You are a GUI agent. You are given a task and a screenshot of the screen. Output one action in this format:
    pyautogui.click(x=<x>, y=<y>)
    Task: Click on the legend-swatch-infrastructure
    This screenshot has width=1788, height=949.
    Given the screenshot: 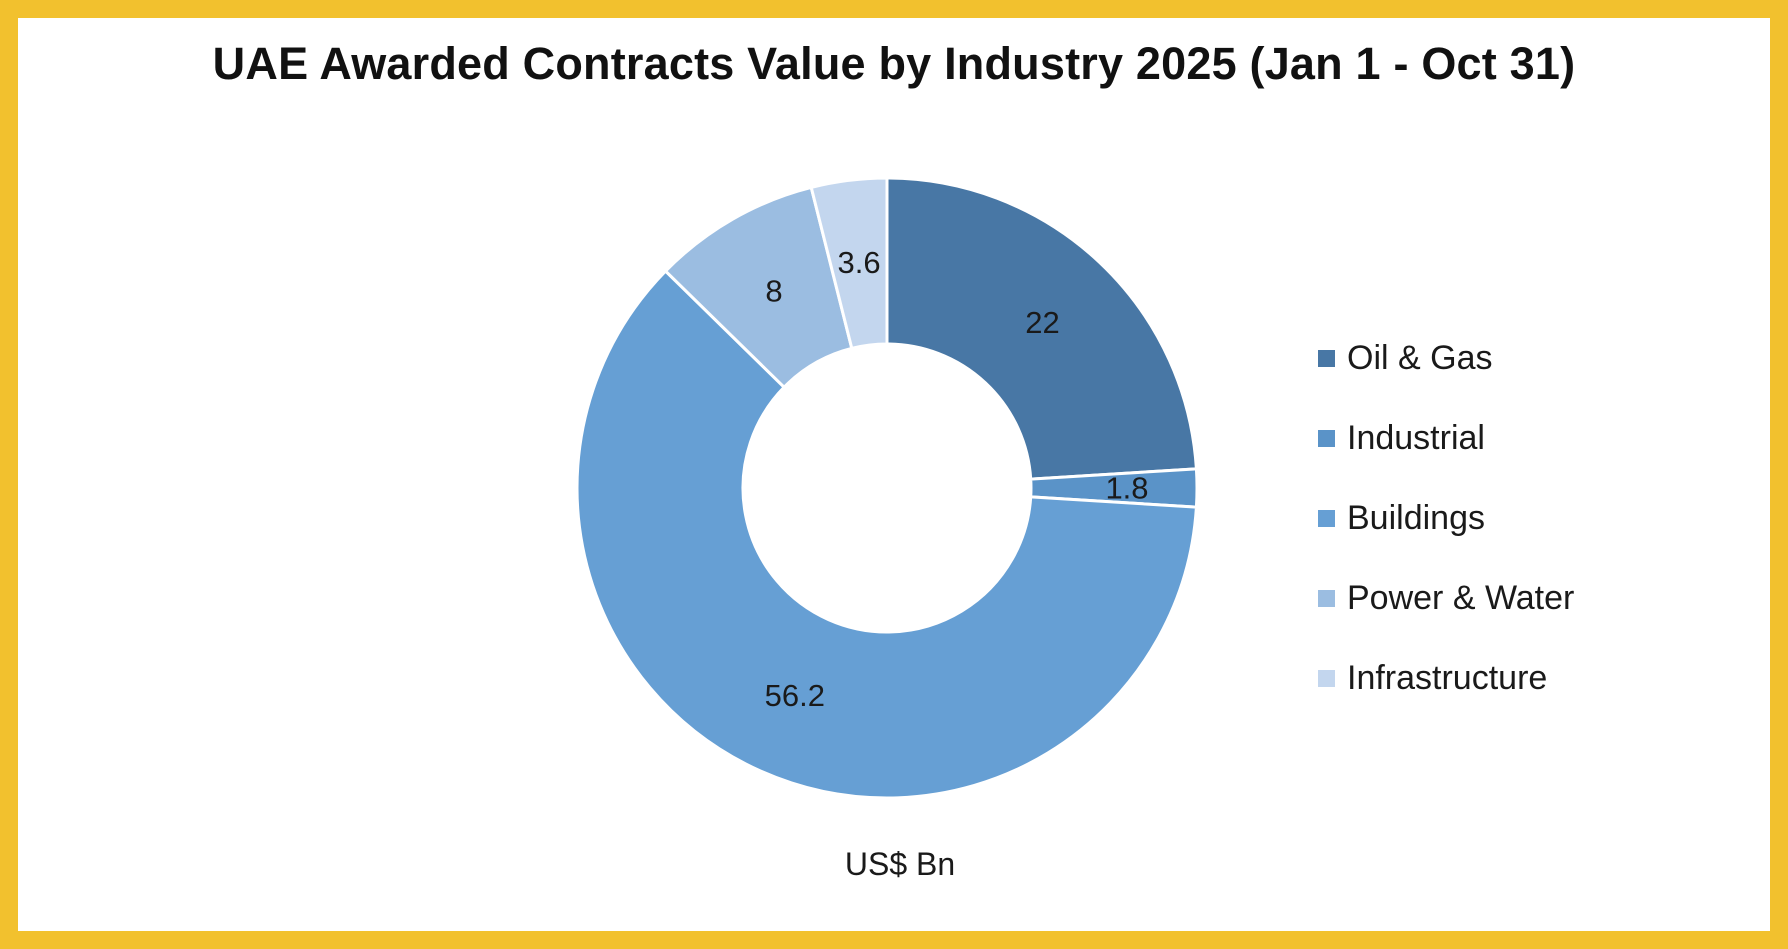 What is the action you would take?
    pyautogui.click(x=1326, y=678)
    